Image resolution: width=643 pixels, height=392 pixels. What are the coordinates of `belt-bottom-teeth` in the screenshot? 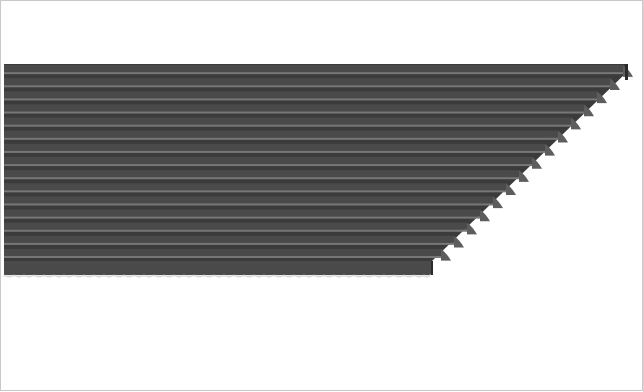 It's located at (217, 275).